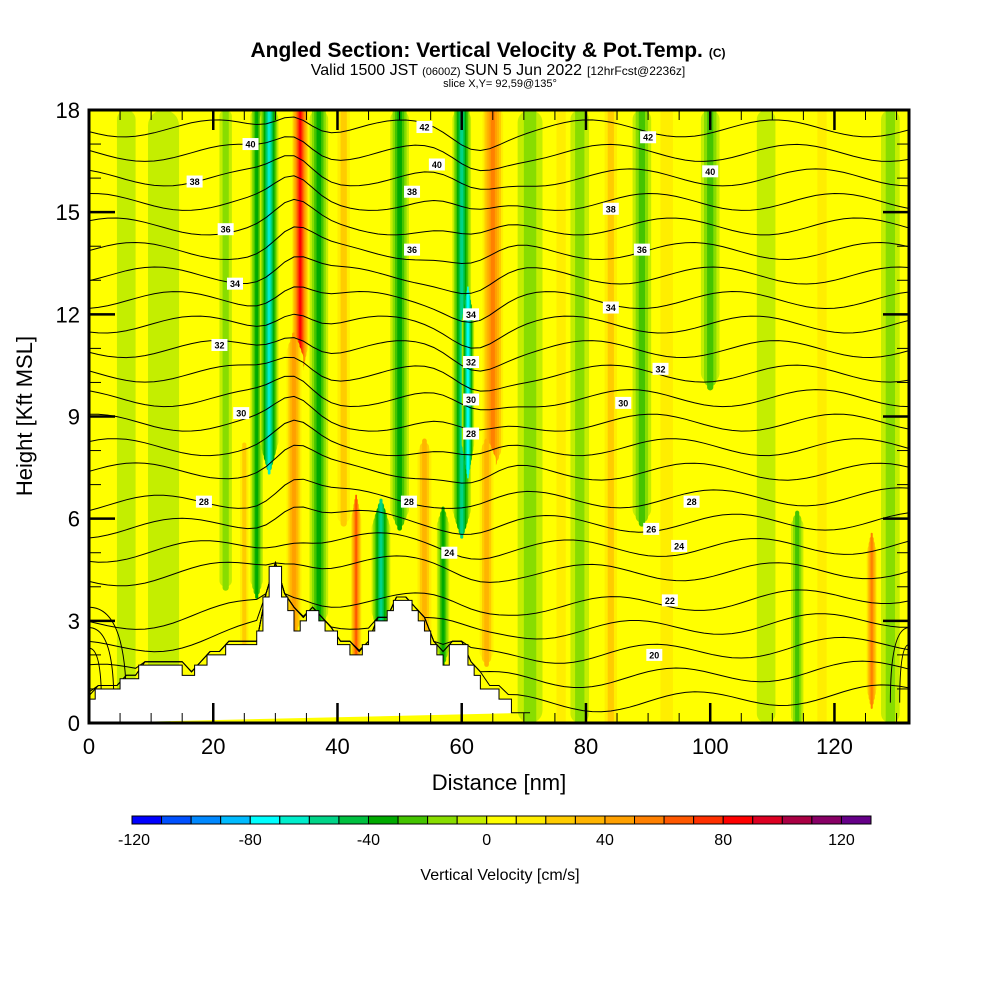 The height and width of the screenshot is (1000, 1000). I want to click on contour-label-text: 20, so click(654, 655).